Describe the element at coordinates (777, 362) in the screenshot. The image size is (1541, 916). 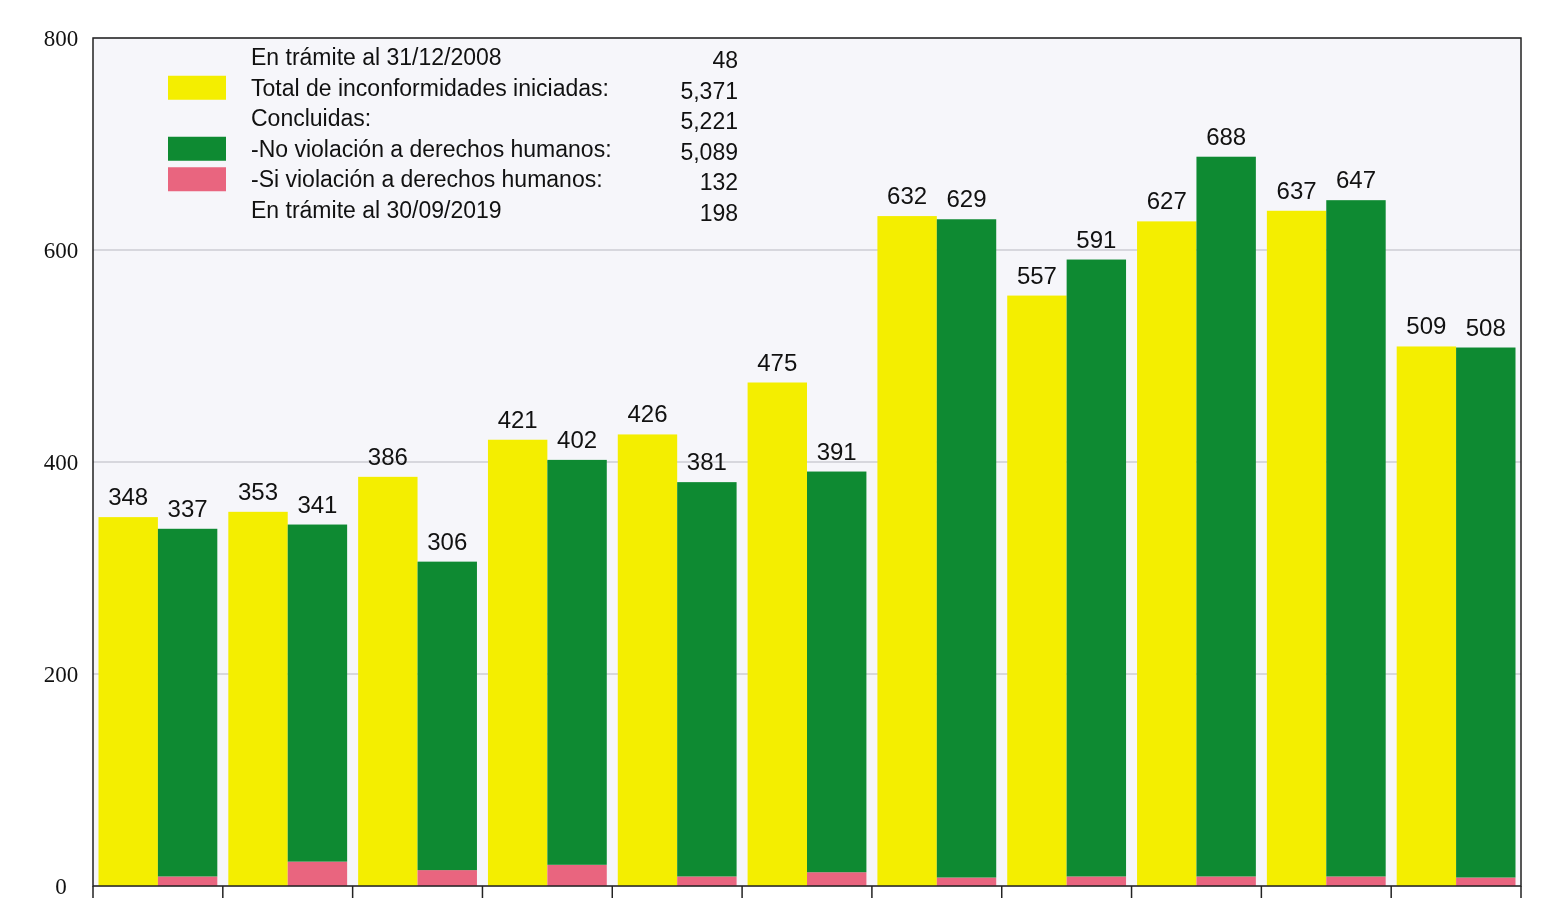
I see `data-label: 475` at that location.